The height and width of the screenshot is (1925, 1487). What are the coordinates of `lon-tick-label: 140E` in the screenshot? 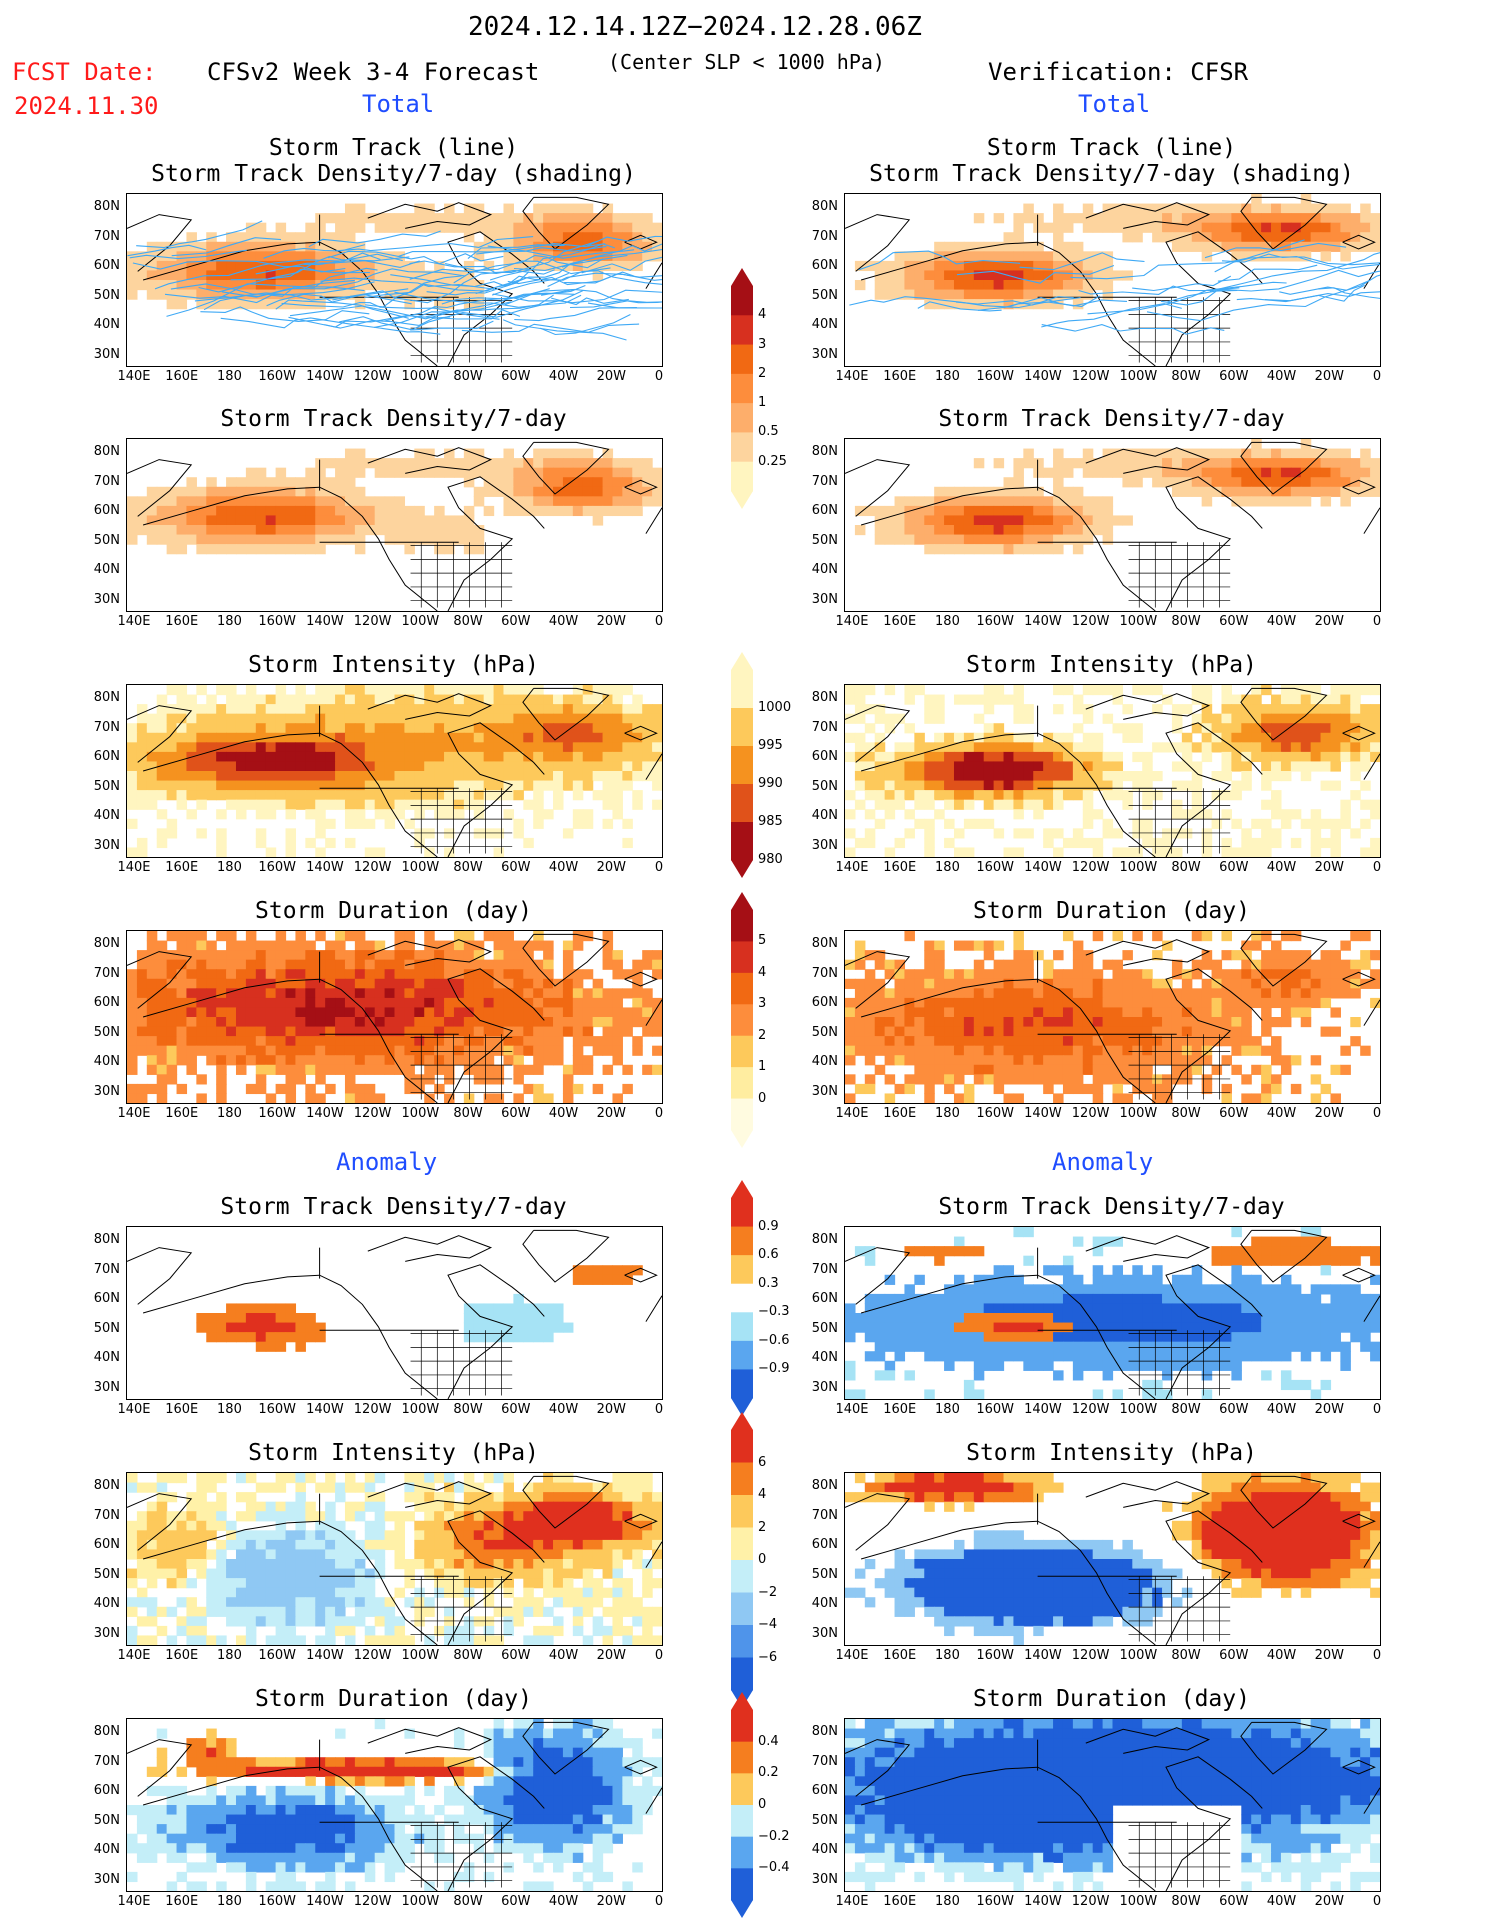 It's located at (134, 621).